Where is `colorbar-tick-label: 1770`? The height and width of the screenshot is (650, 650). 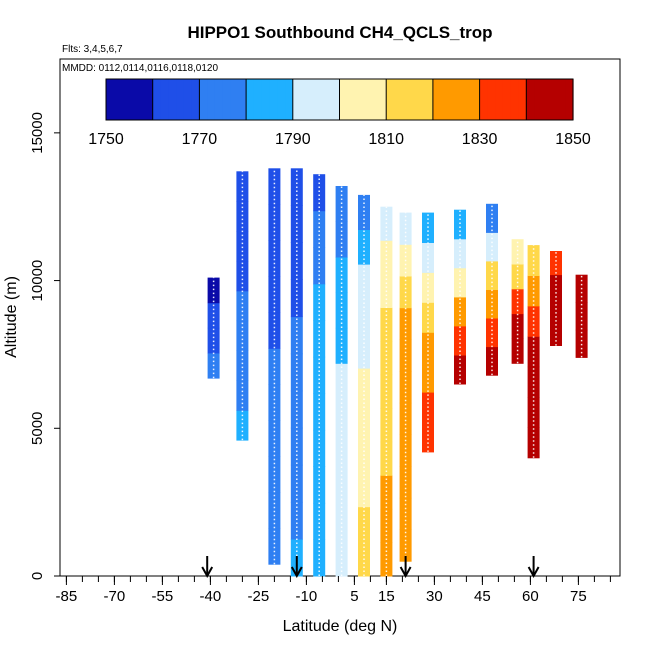
colorbar-tick-label: 1770 is located at coordinates (200, 139).